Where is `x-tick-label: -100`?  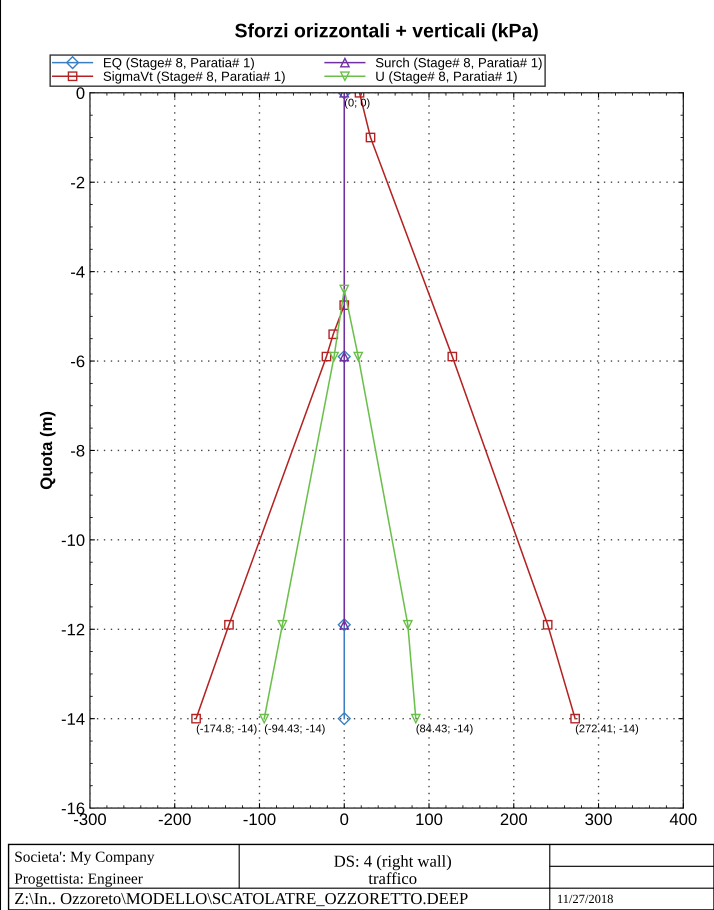
x-tick-label: -100 is located at coordinates (260, 819).